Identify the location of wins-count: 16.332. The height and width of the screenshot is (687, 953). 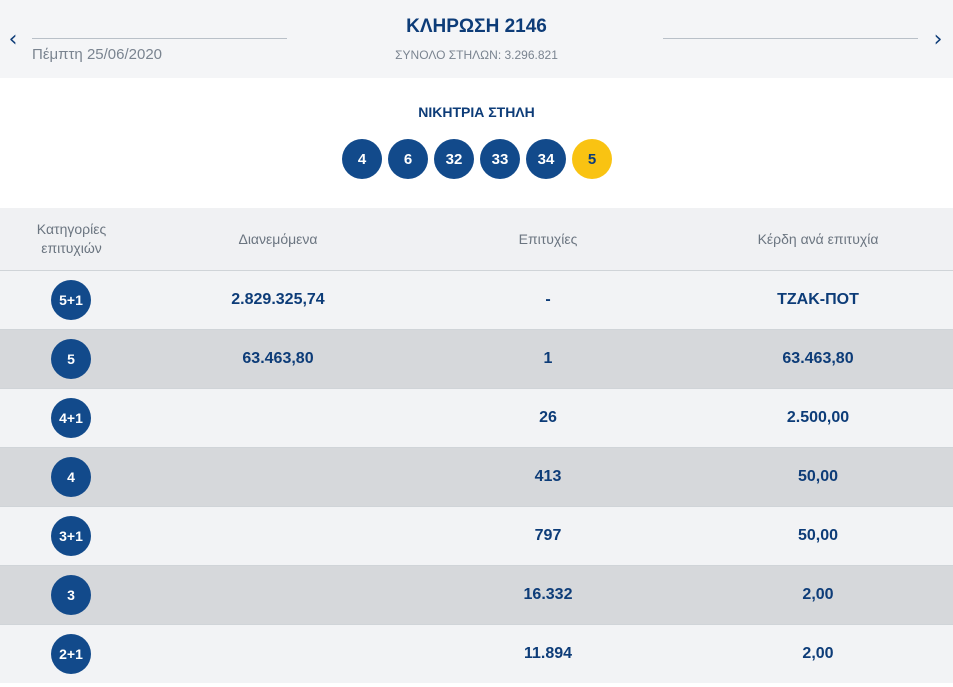
(548, 594).